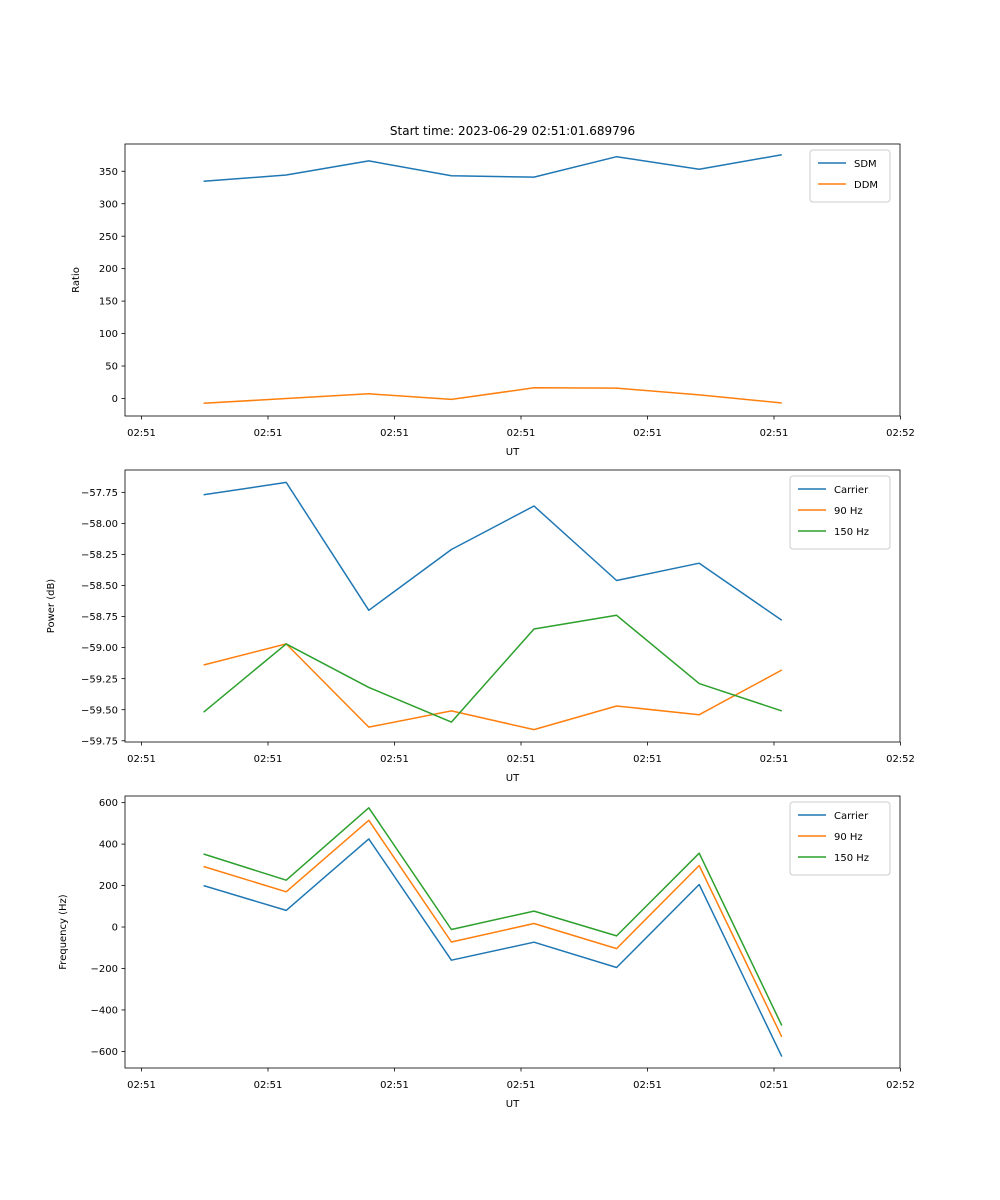 The width and height of the screenshot is (1000, 1200). I want to click on y-tick-label: 600, so click(108, 803).